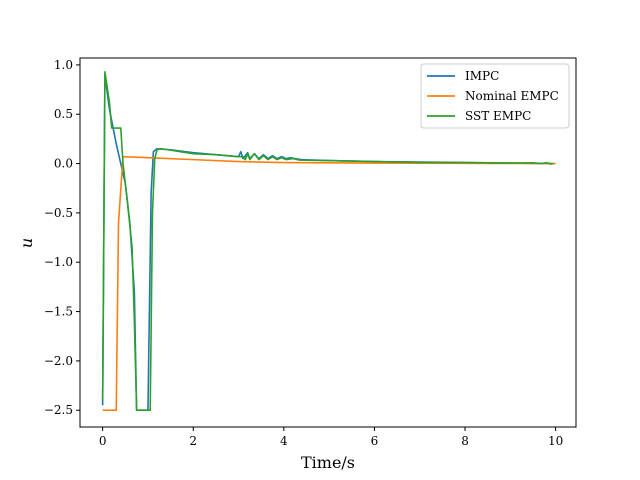 This screenshot has height=480, width=640. What do you see at coordinates (103, 441) in the screenshot?
I see `x-tick-label: 0` at bounding box center [103, 441].